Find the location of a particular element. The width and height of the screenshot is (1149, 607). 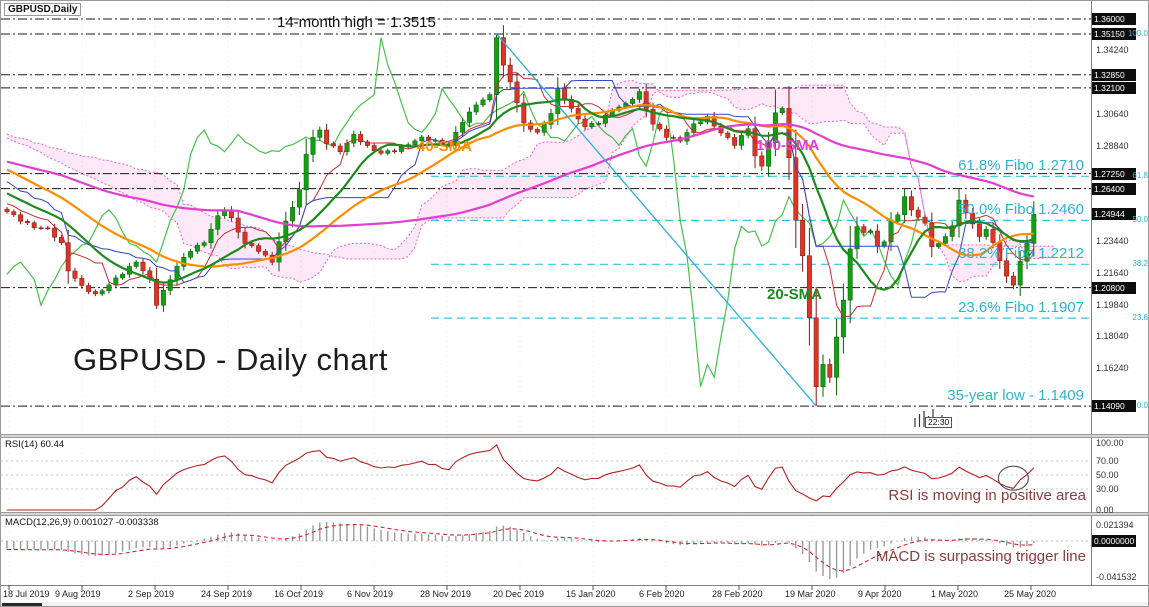

macd-axis: 0.021394 0.0000000 -0.041532 is located at coordinates (1120, 550).